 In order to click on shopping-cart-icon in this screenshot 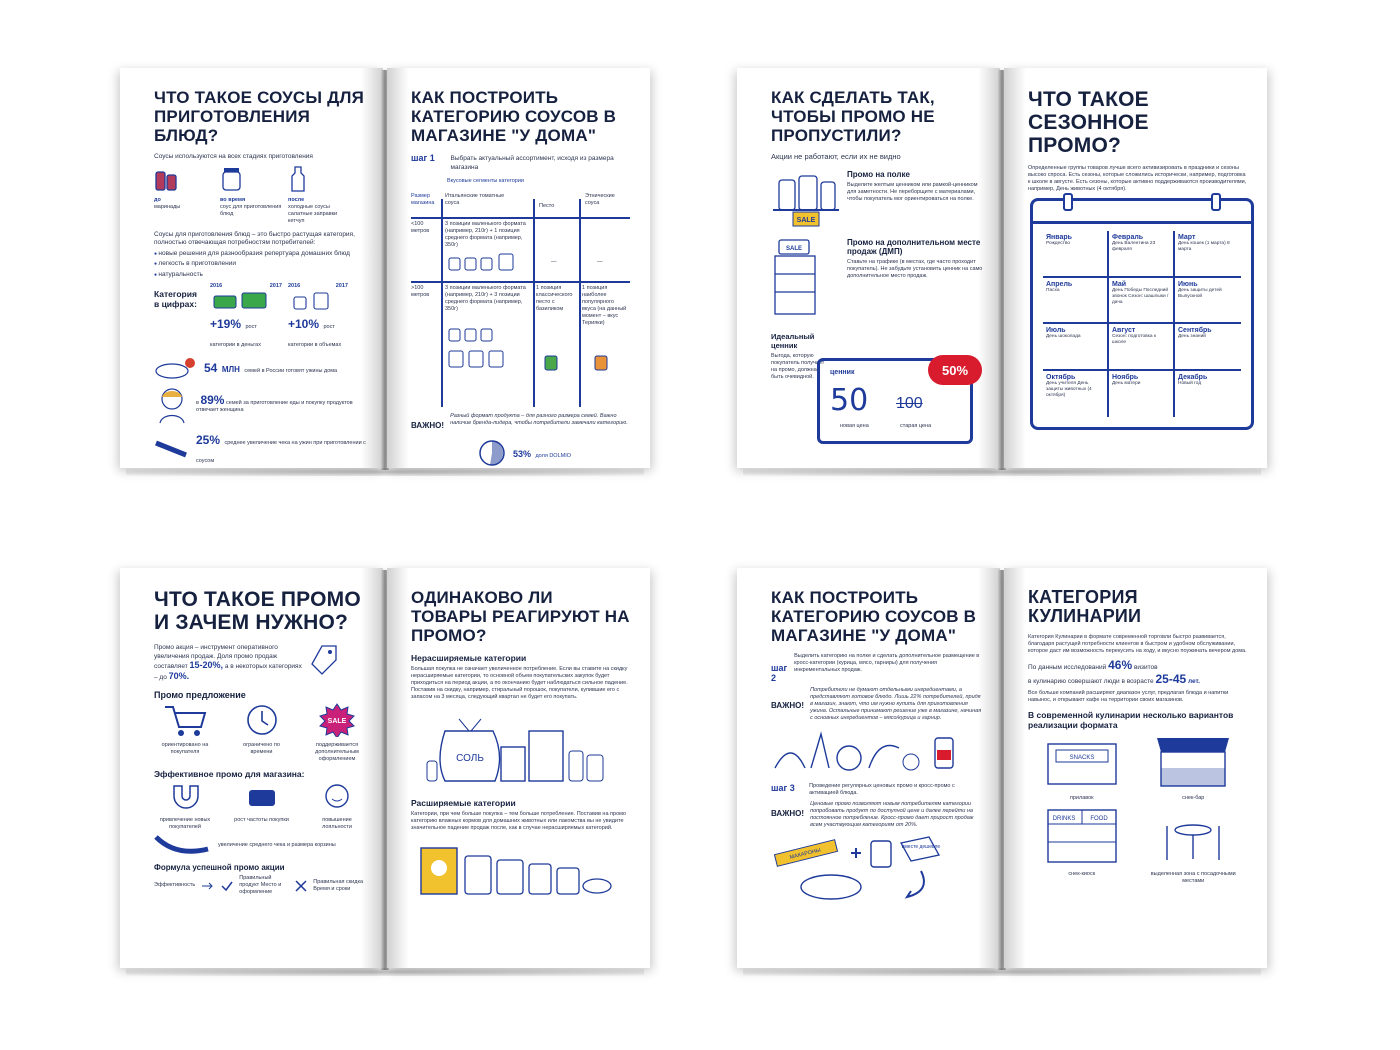, I will do `click(185, 720)`.